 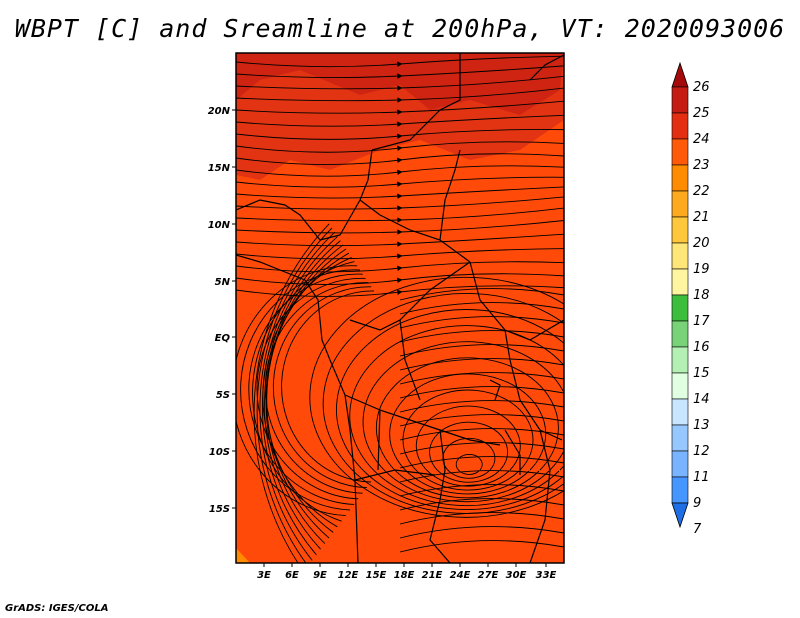 I want to click on lat-label: 15N, so click(x=219, y=168).